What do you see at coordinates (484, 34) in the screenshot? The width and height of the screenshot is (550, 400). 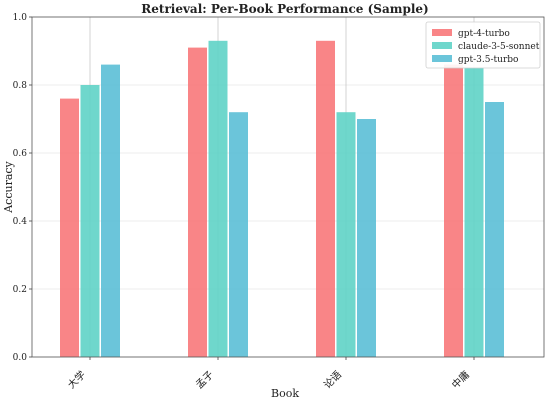 I see `legend-label: gpt-4-turbo` at bounding box center [484, 34].